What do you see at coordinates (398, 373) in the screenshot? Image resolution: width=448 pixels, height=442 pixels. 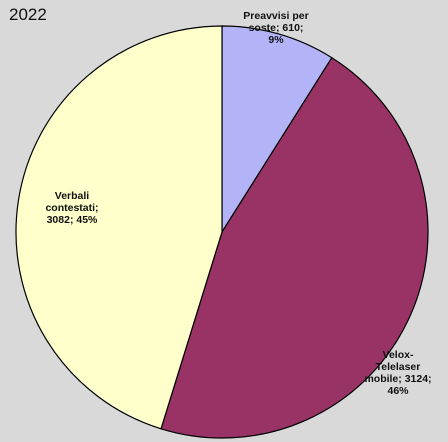 I see `data-label-velox: Velox- Telelaser mobile; 3124; 46%` at bounding box center [398, 373].